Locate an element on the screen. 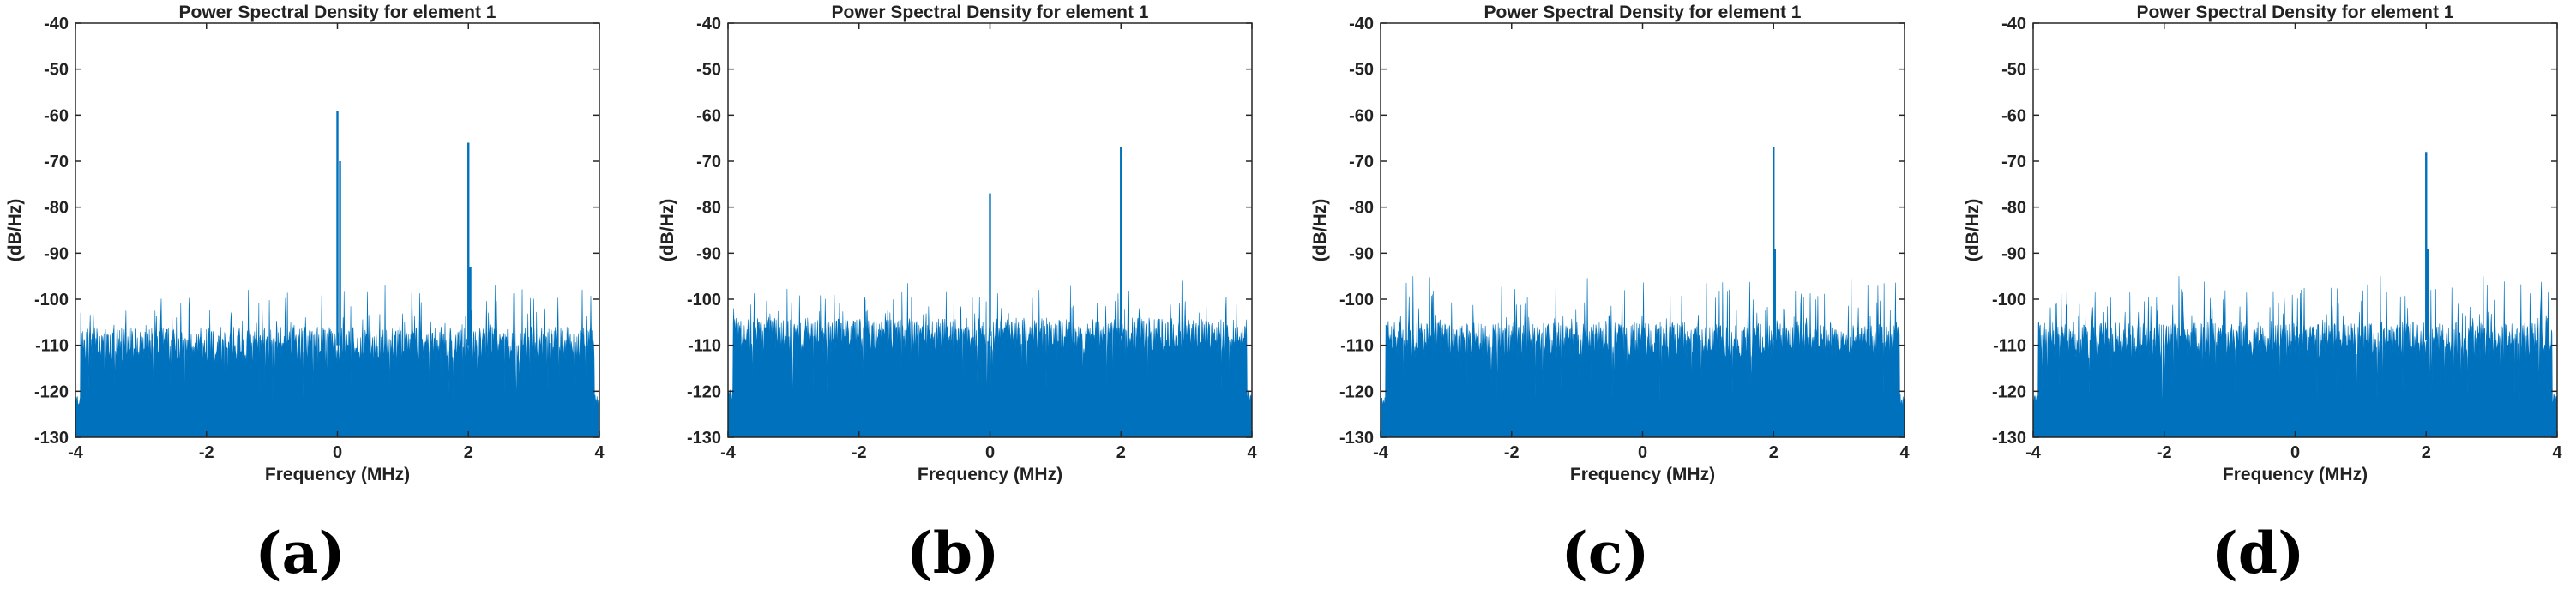  panel-caption: (a) is located at coordinates (300, 553).